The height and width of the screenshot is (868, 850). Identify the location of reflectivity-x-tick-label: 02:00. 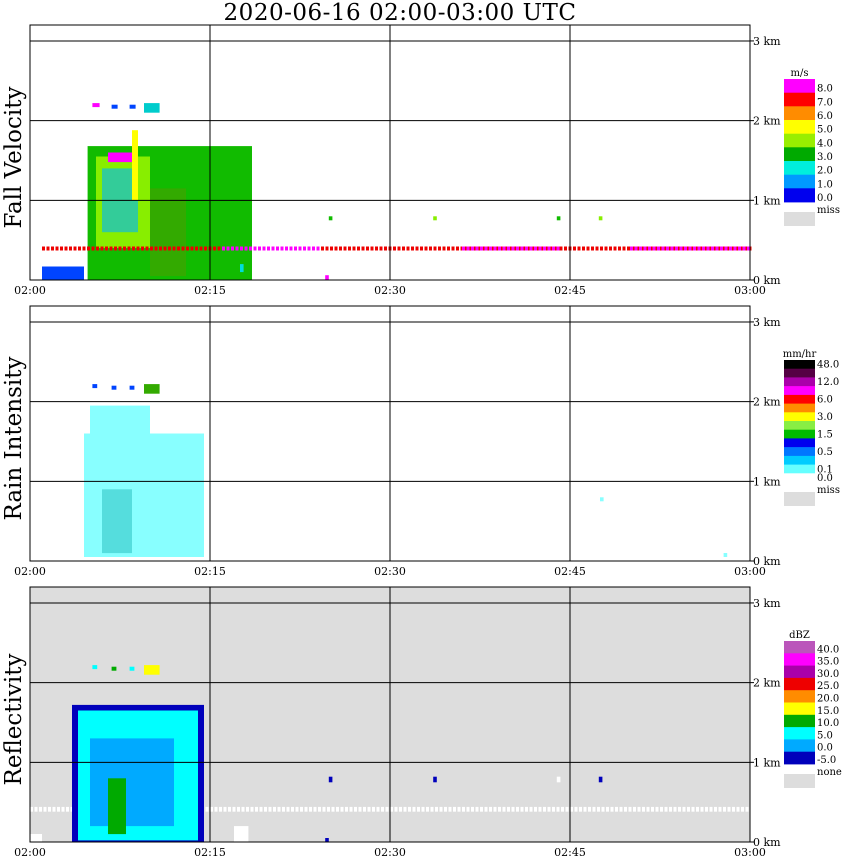
(30, 852).